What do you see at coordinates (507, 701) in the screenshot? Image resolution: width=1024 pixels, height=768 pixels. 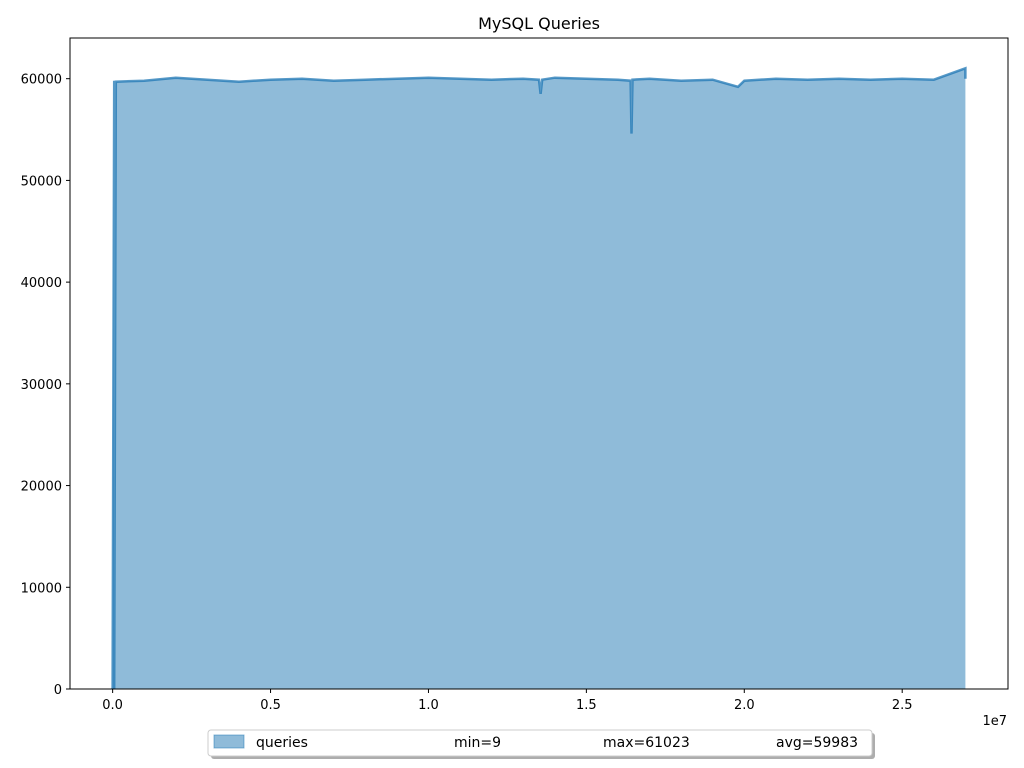 I see `x-axis: 0.0 0.5 1.0 1.5 2.0 2.5` at bounding box center [507, 701].